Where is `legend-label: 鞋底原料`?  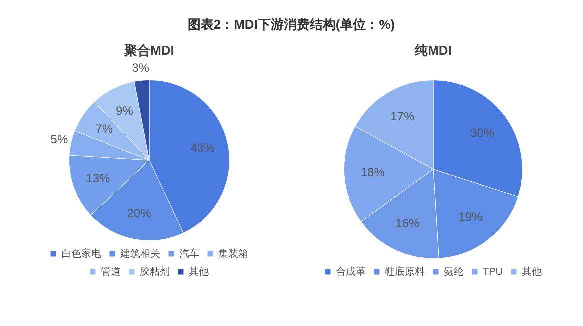
legend-label: 鞋底原料 is located at coordinates (405, 272).